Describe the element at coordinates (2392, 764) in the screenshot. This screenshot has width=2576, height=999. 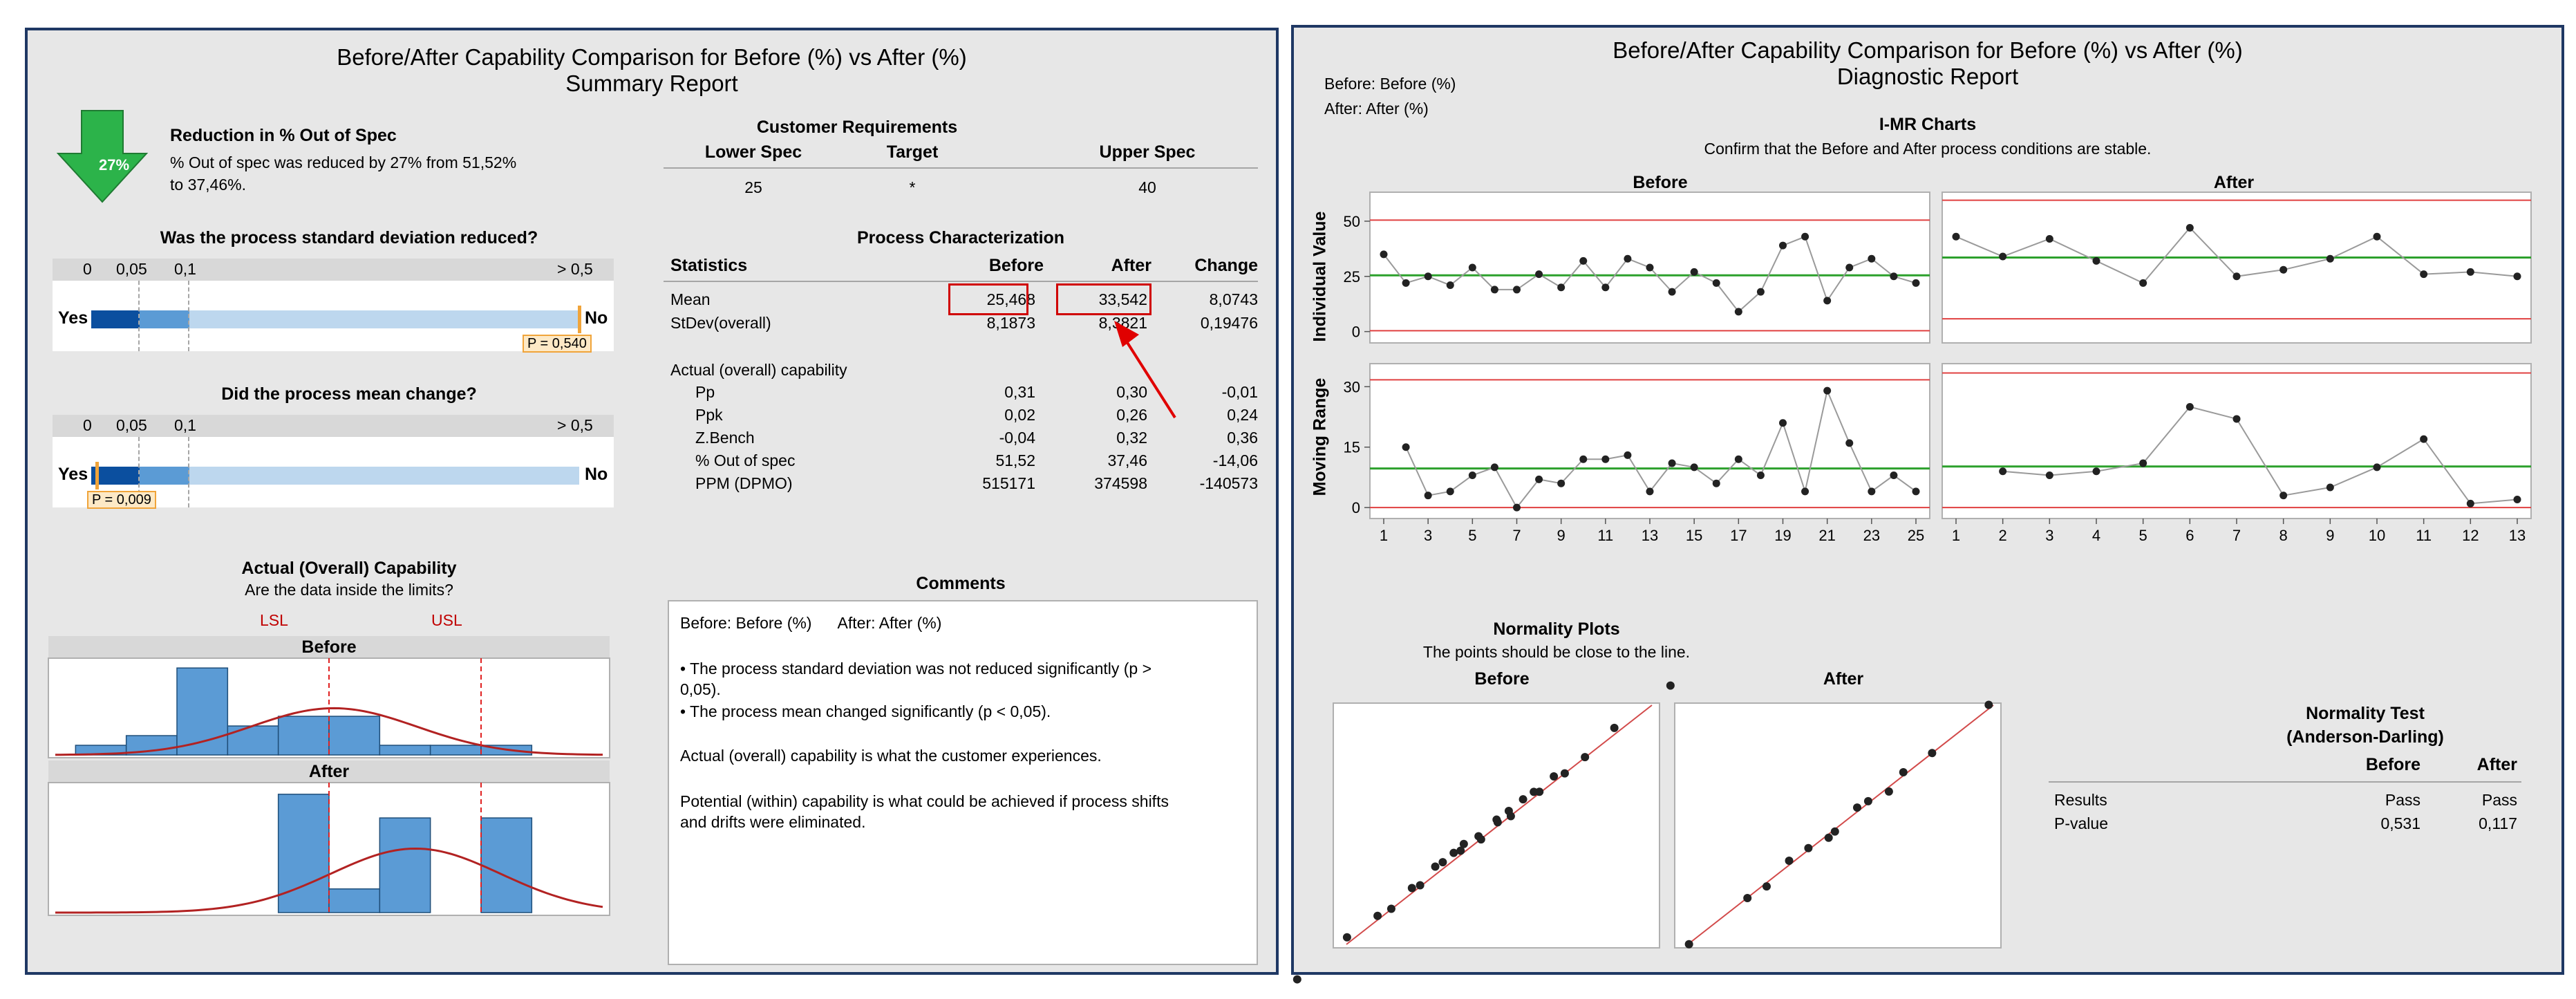
I see `nt-header-before: Before` at that location.